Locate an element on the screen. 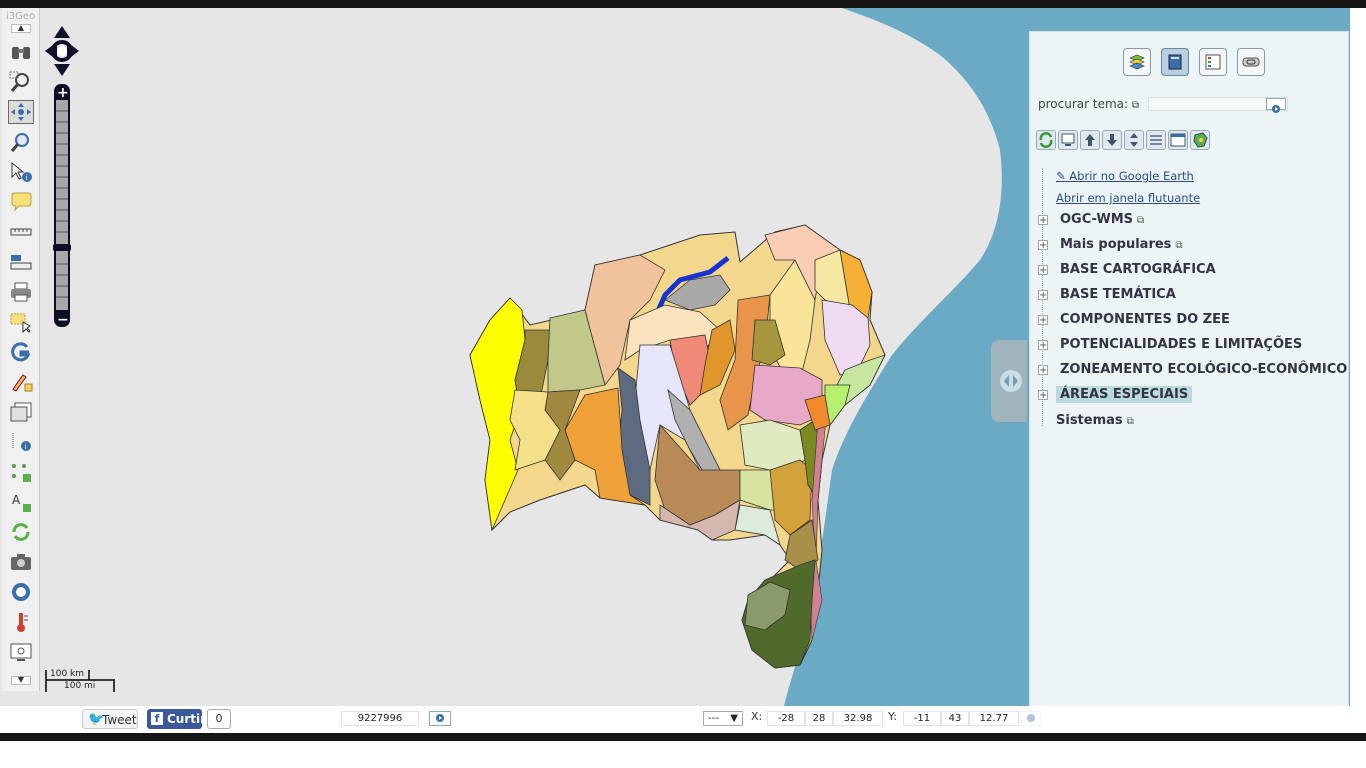  measure-area-icon is located at coordinates (21, 262).